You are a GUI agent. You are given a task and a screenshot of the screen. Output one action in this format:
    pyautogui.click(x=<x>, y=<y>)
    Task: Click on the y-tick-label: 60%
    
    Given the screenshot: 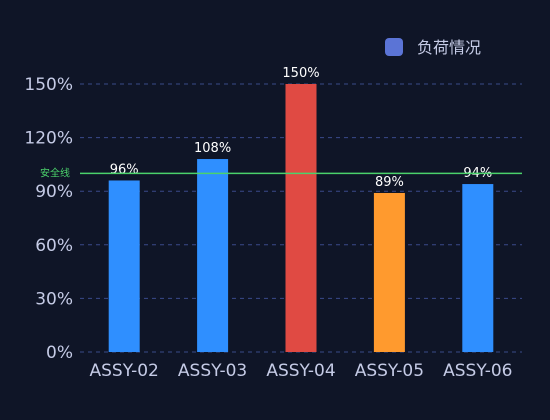 What is the action you would take?
    pyautogui.click(x=54, y=246)
    